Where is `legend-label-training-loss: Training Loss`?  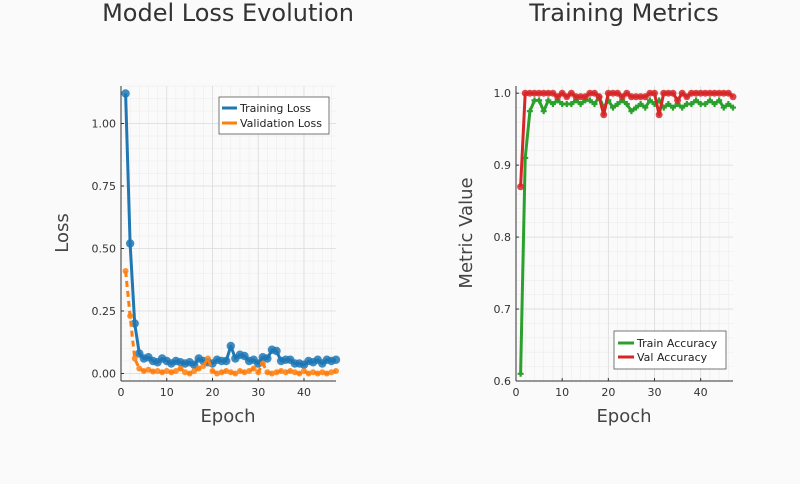 legend-label-training-loss: Training Loss is located at coordinates (275, 108).